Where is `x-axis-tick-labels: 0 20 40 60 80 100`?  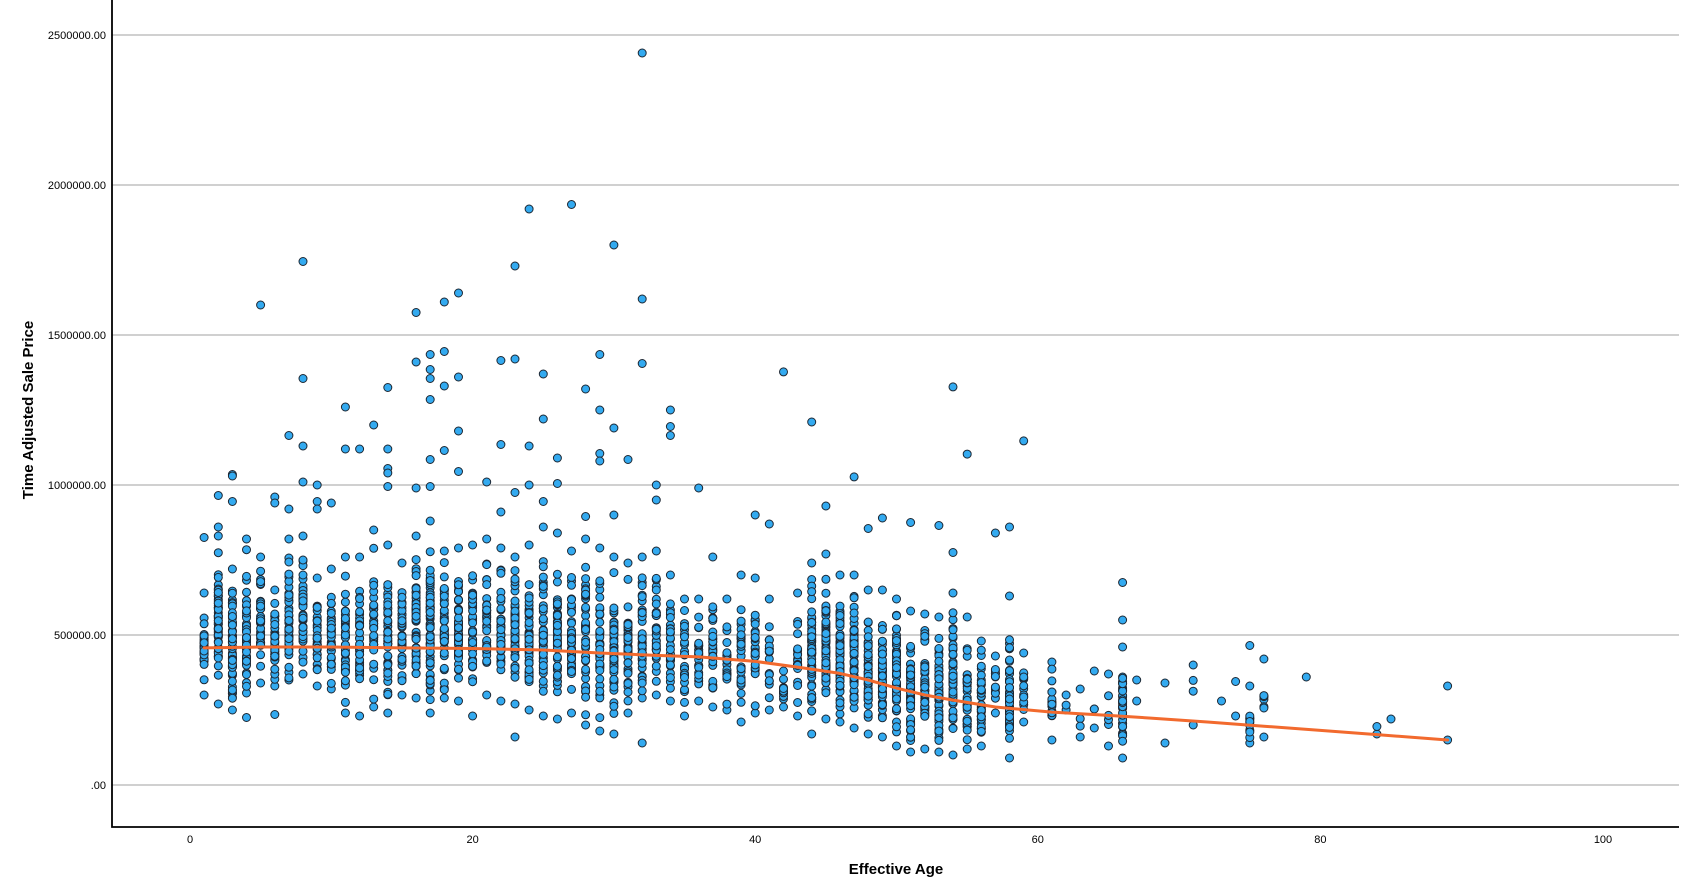 x-axis-tick-labels: 0 20 40 60 80 100 is located at coordinates (899, 840).